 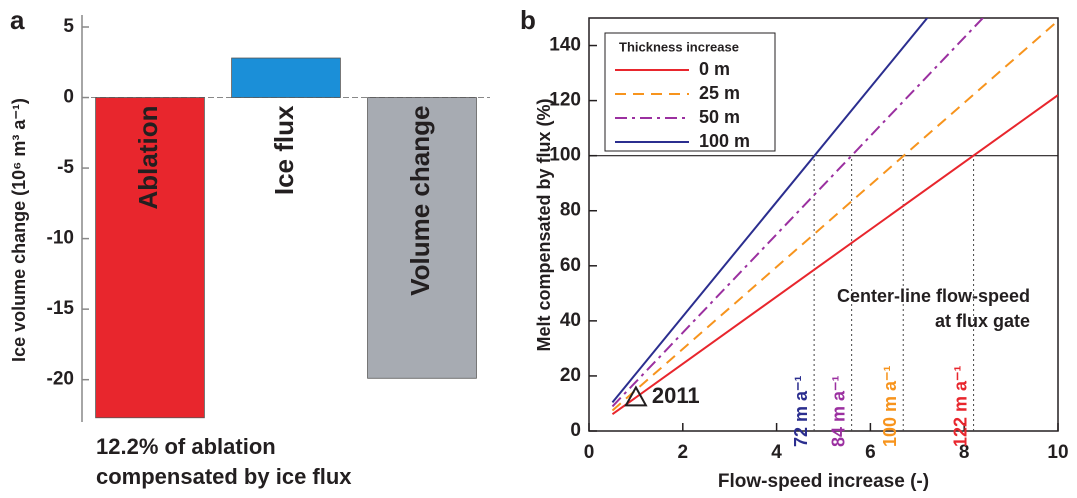 I want to click on y-tick-label: 80, so click(x=570, y=210).